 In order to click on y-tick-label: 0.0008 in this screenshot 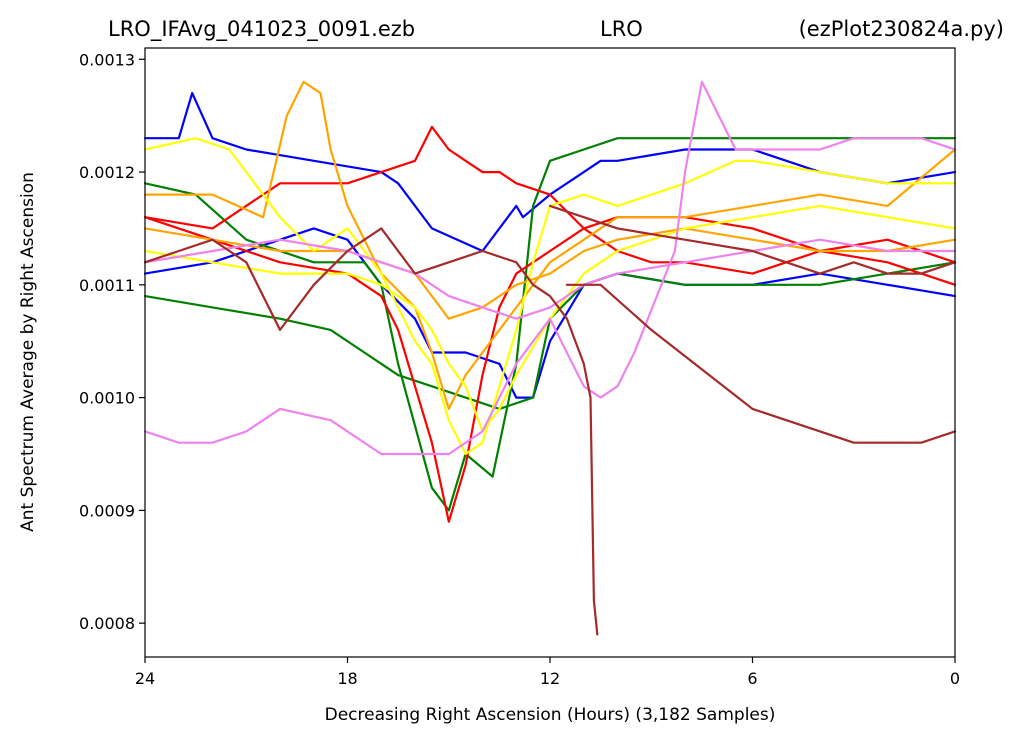, I will do `click(107, 623)`.